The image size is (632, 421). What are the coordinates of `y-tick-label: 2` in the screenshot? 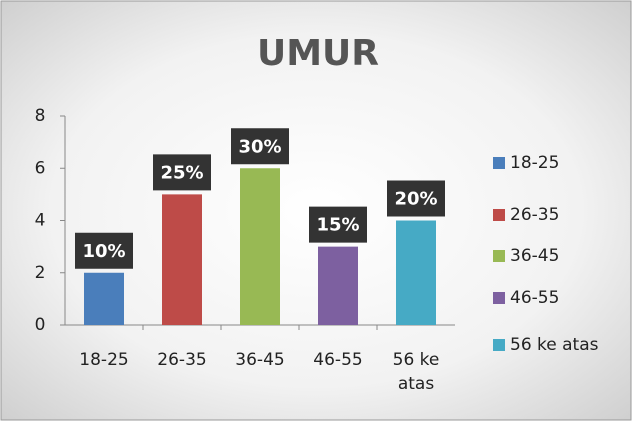 It's located at (40, 273).